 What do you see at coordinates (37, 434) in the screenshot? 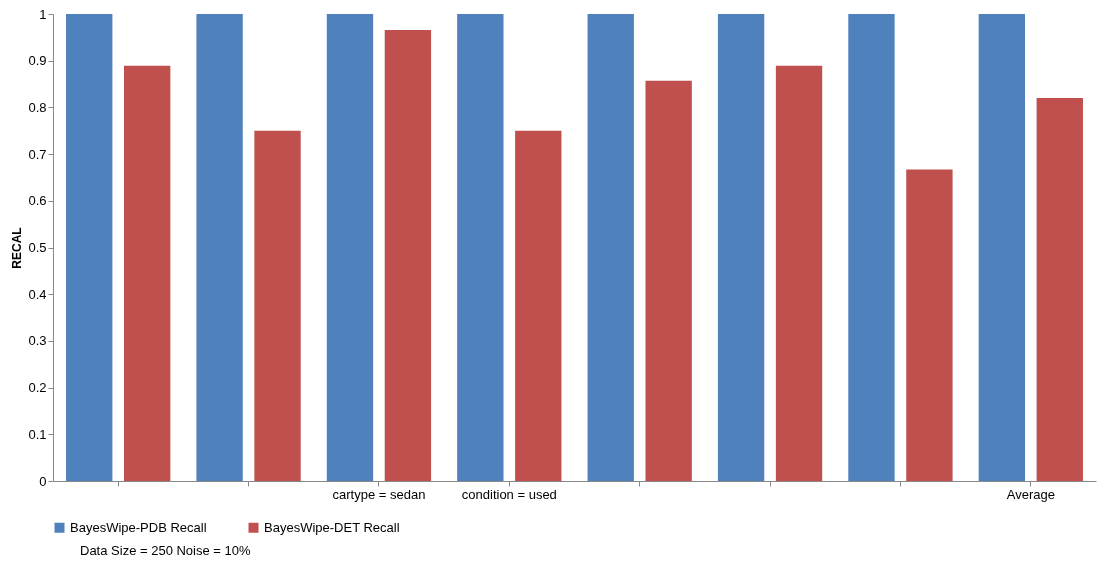
I see `y-tick-label: 0.1` at bounding box center [37, 434].